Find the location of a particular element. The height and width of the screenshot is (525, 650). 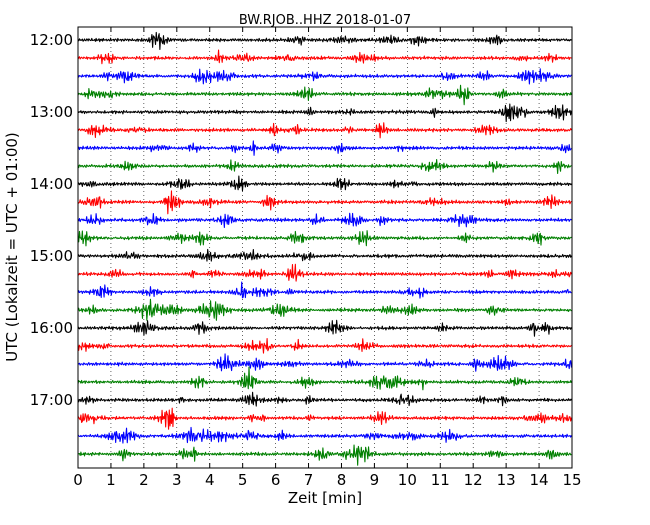

x-tick-label: 10 is located at coordinates (407, 480).